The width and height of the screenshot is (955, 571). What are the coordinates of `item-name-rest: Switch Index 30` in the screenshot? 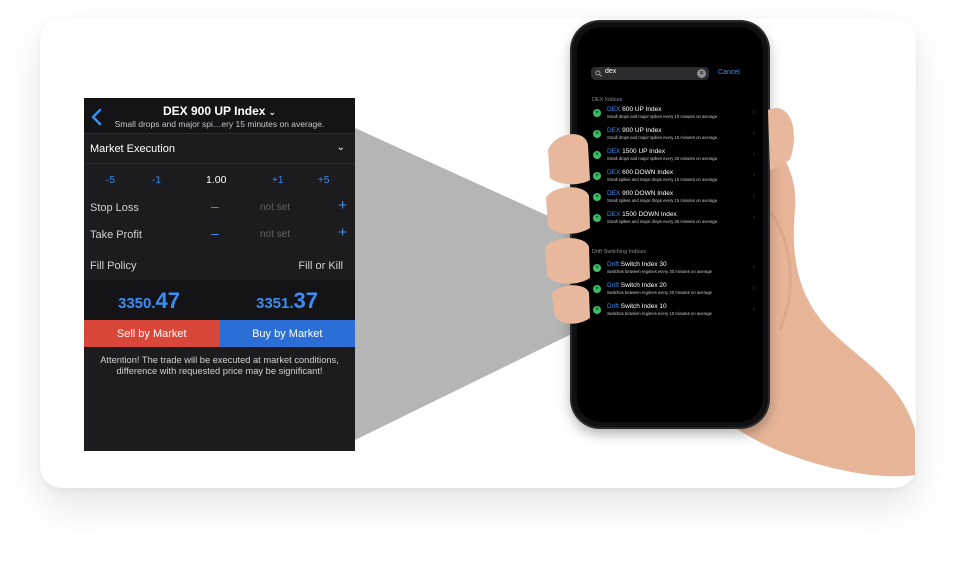 It's located at (642, 264).